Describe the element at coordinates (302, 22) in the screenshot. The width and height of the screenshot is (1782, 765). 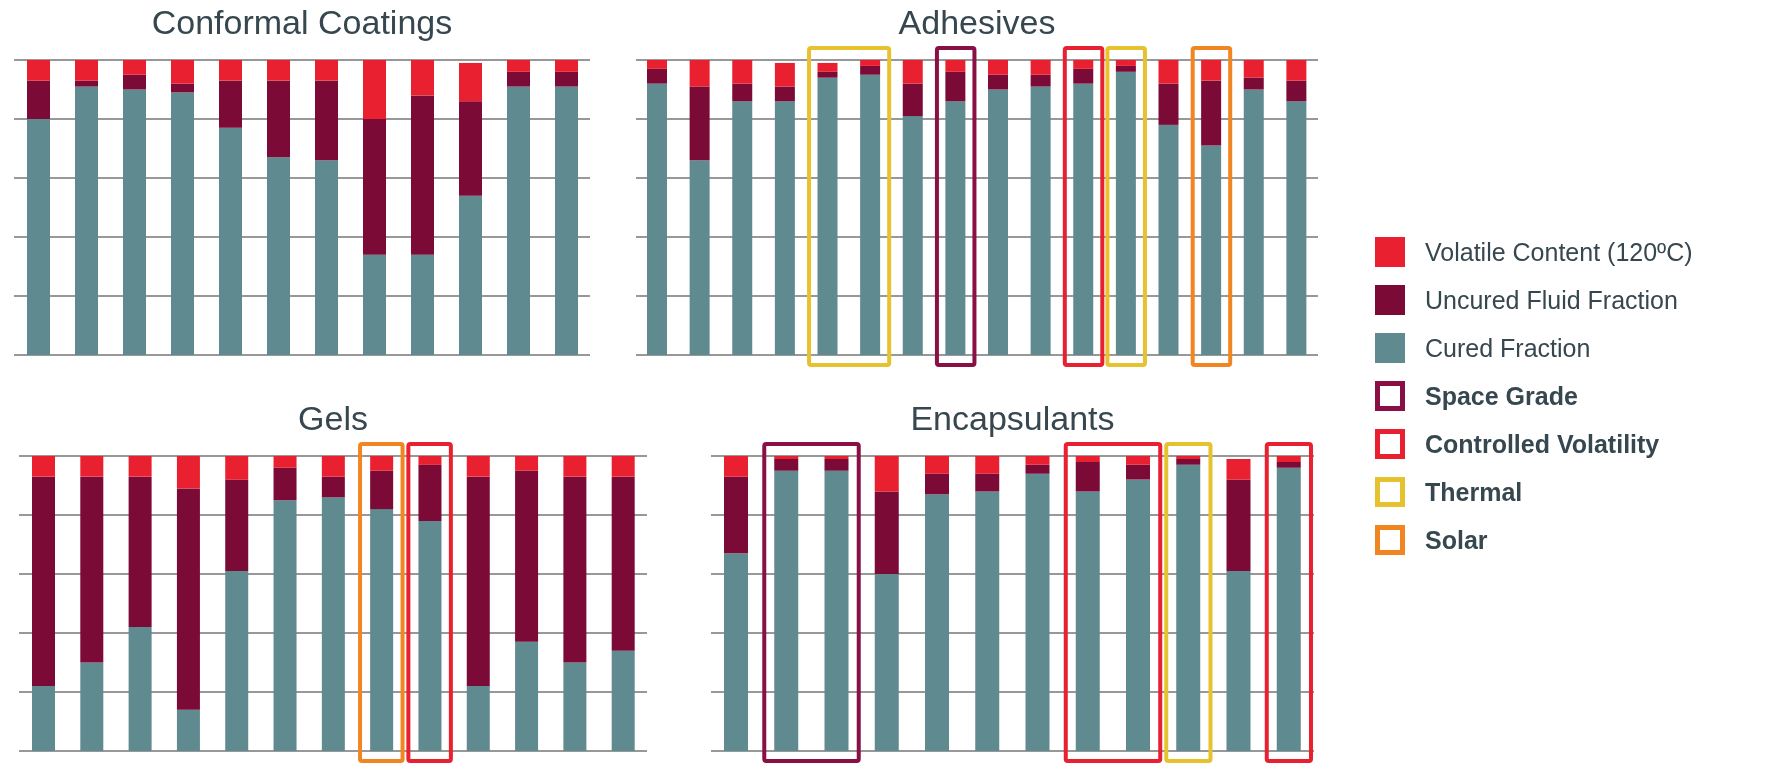
I see `chart-title: Conformal Coatings` at that location.